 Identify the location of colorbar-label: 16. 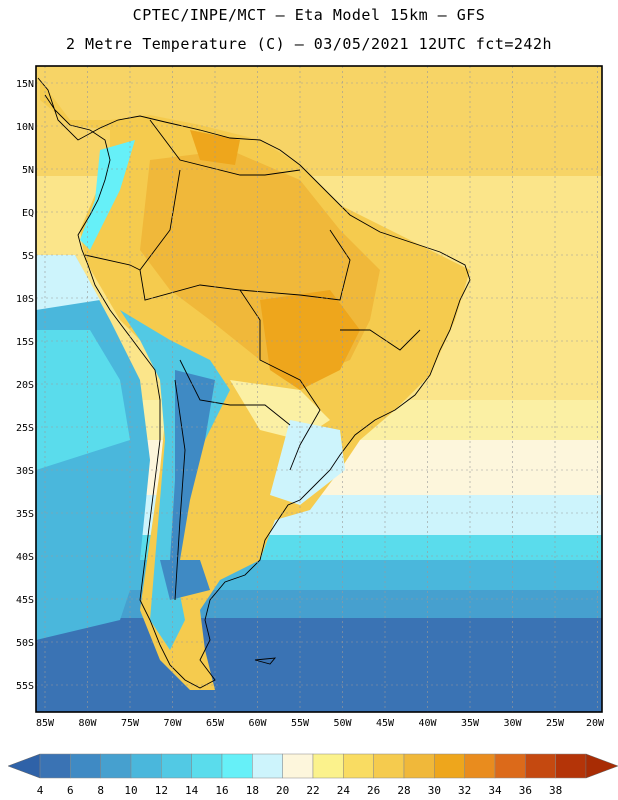
(221, 790).